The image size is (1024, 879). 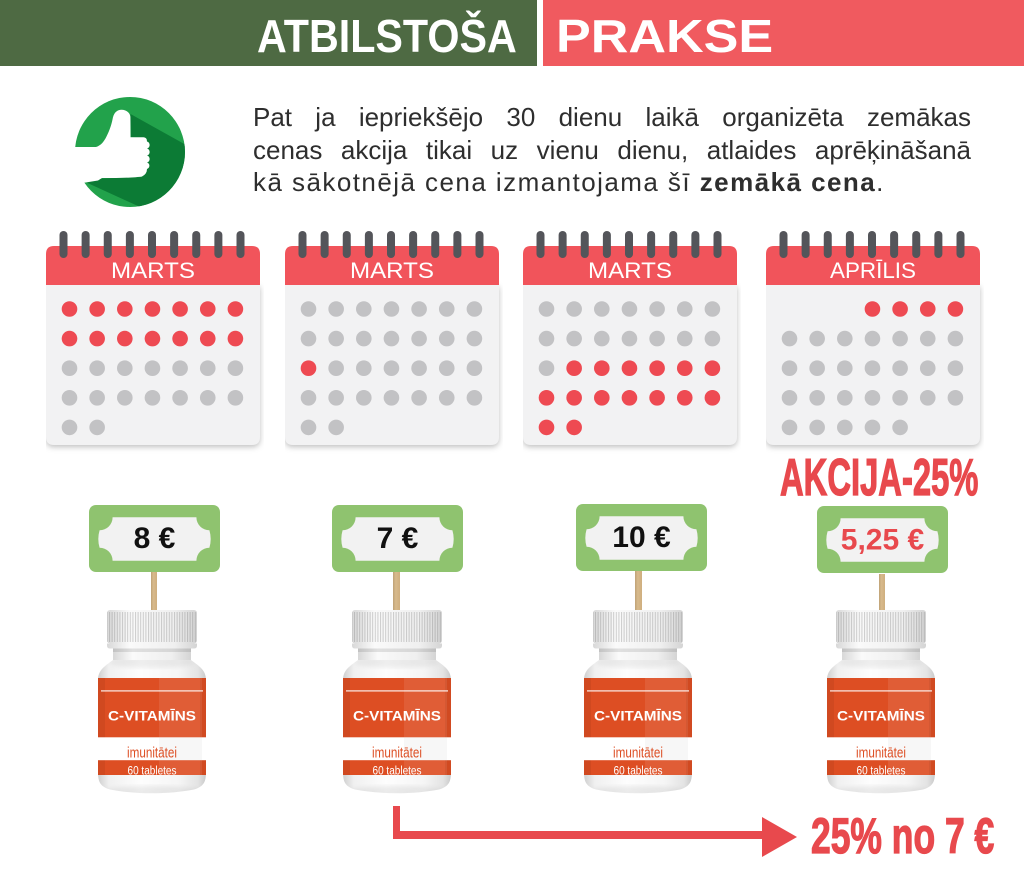 What do you see at coordinates (155, 538) in the screenshot?
I see `svg-text: 8 €` at bounding box center [155, 538].